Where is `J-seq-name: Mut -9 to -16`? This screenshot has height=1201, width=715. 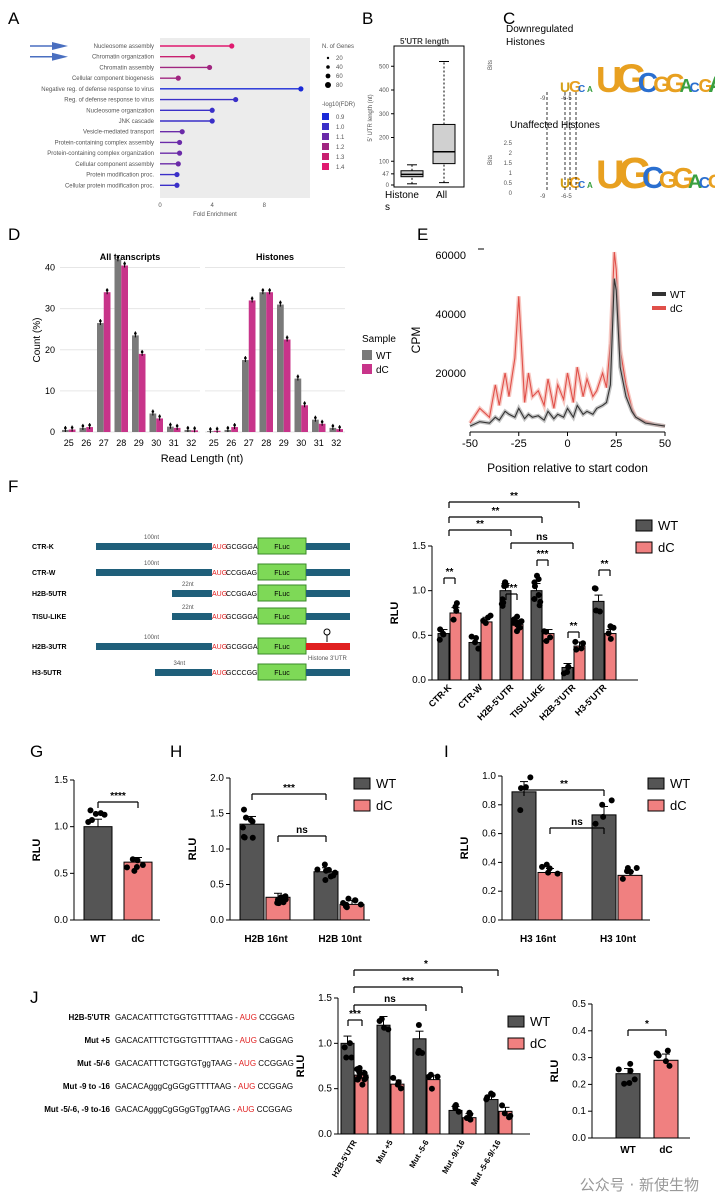
J-seq-name: Mut -9 to -16 is located at coordinates (87, 1086).